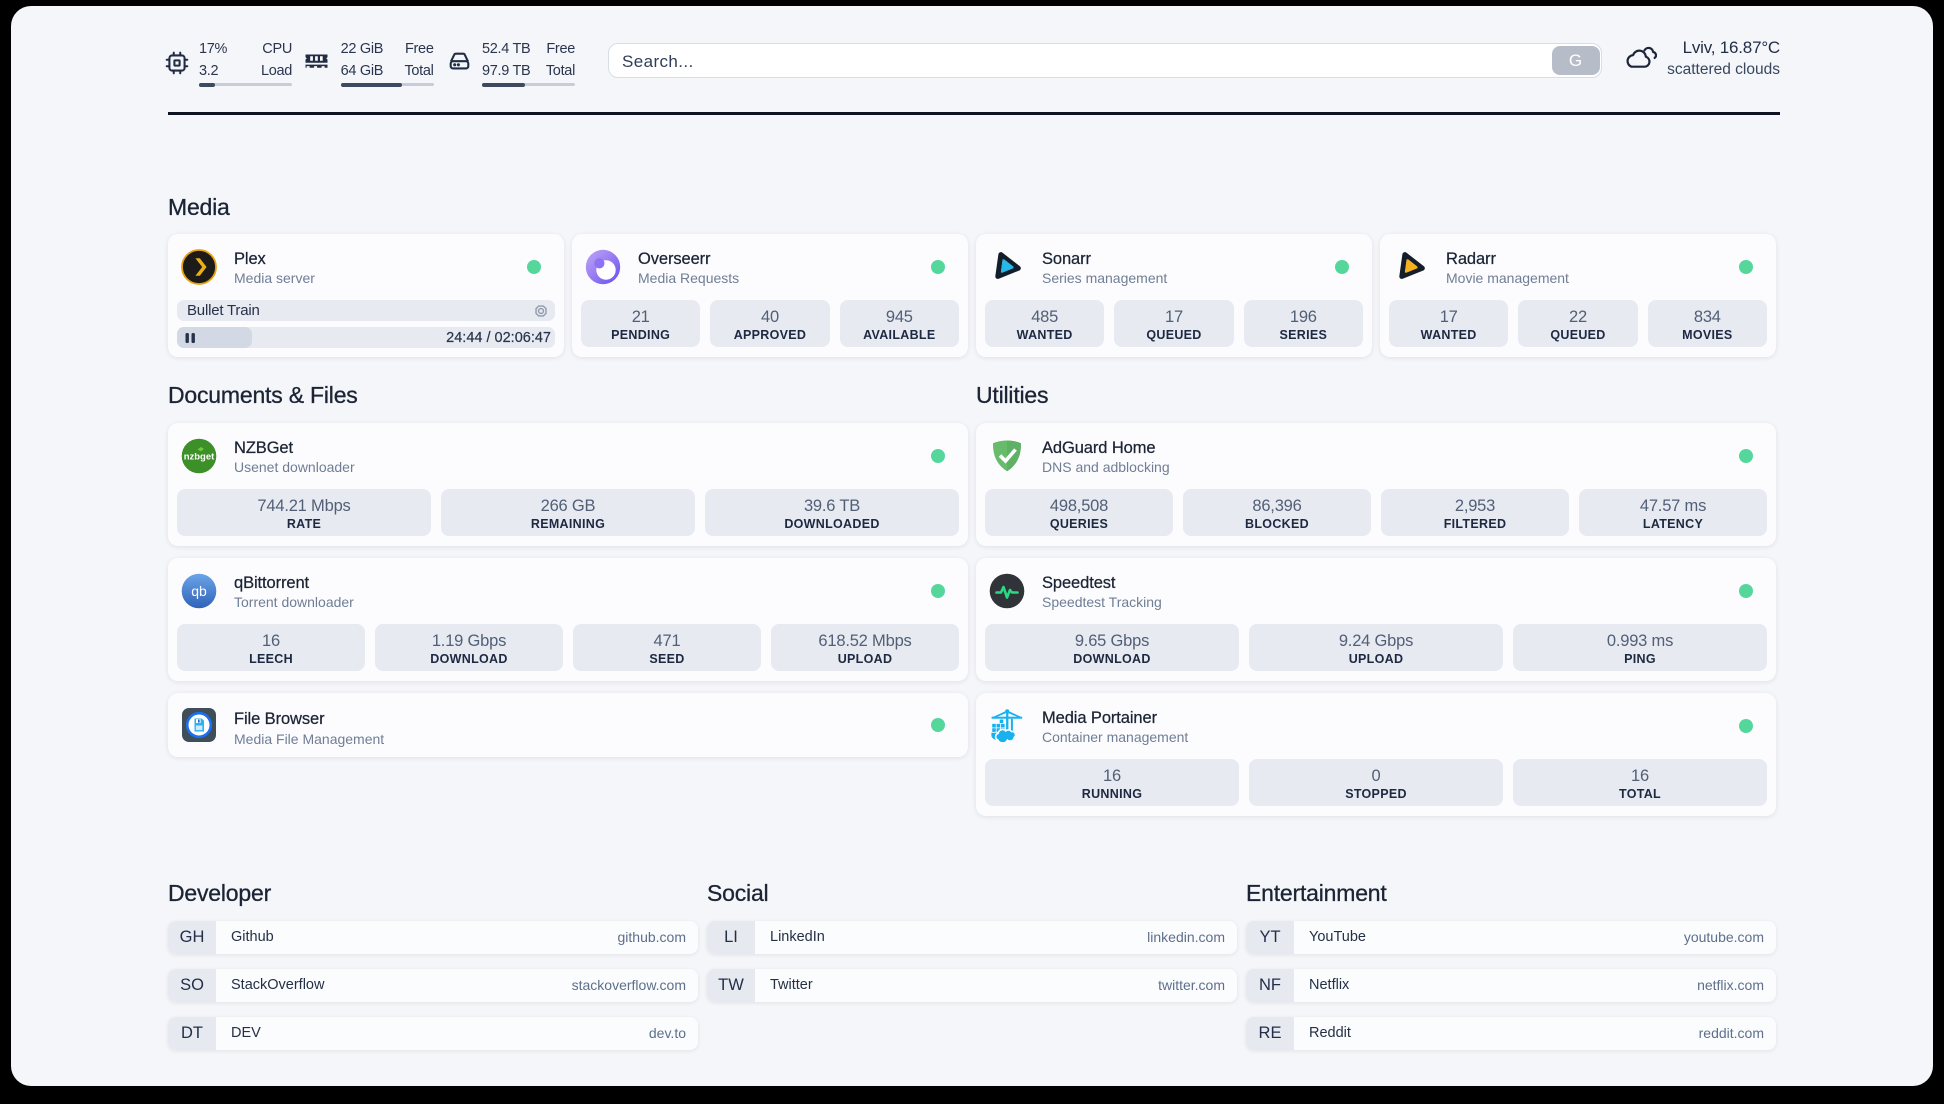 Image resolution: width=1944 pixels, height=1104 pixels. I want to click on svg-text: qb, so click(199, 591).